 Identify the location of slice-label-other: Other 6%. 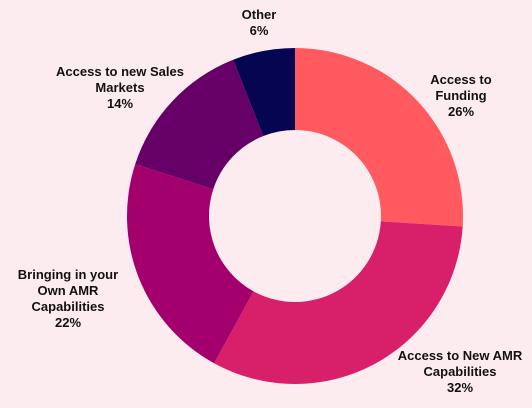
(259, 22).